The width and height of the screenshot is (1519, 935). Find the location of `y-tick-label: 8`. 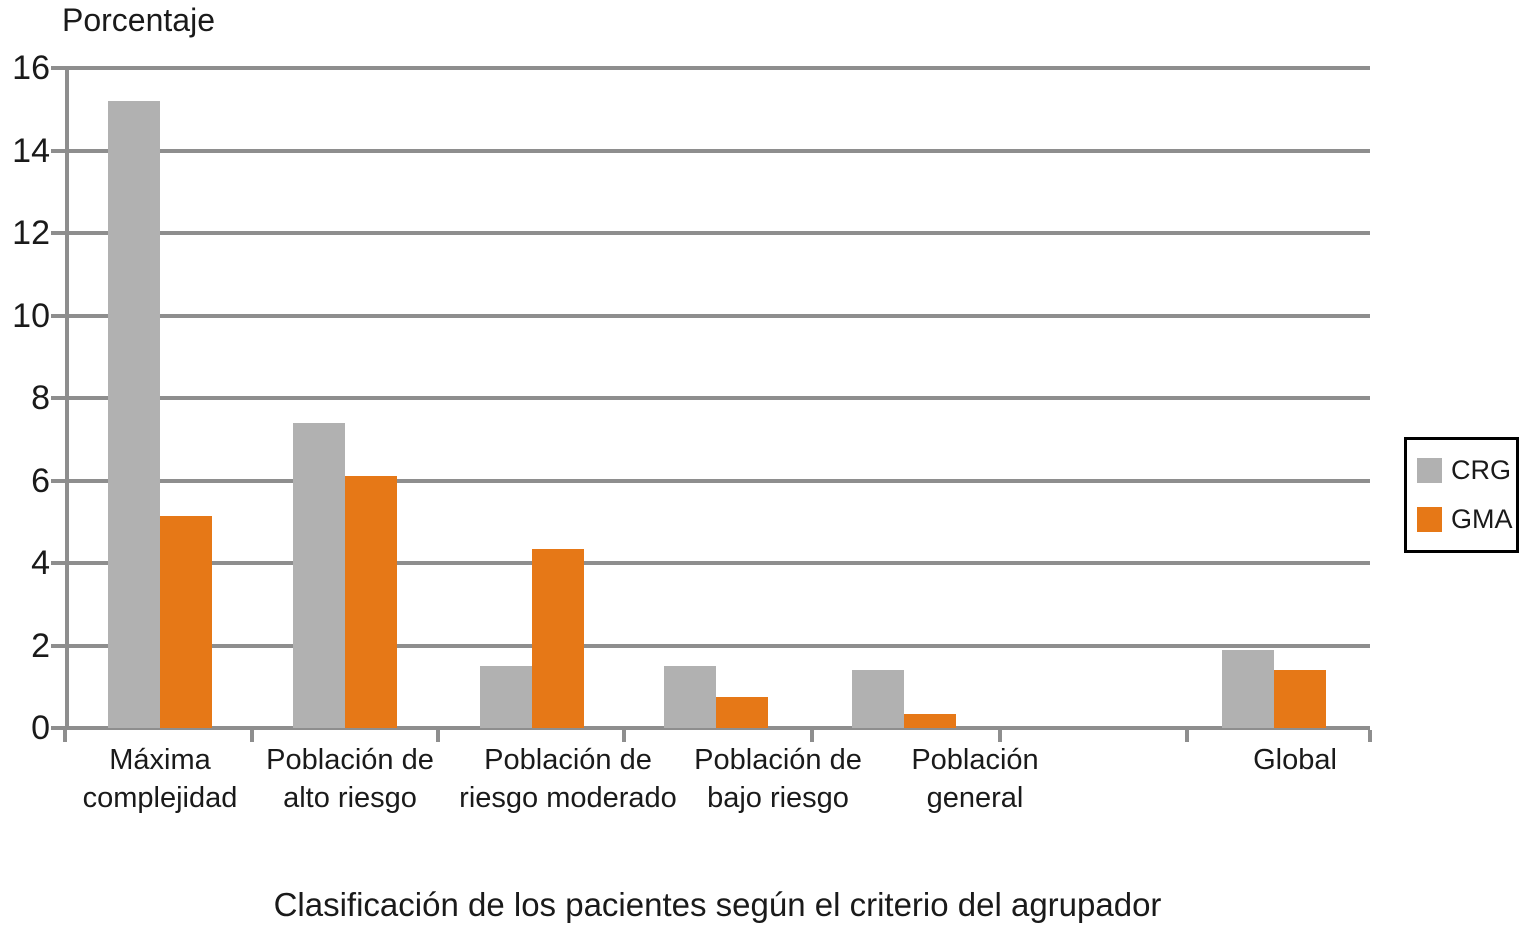

y-tick-label: 8 is located at coordinates (40, 398).